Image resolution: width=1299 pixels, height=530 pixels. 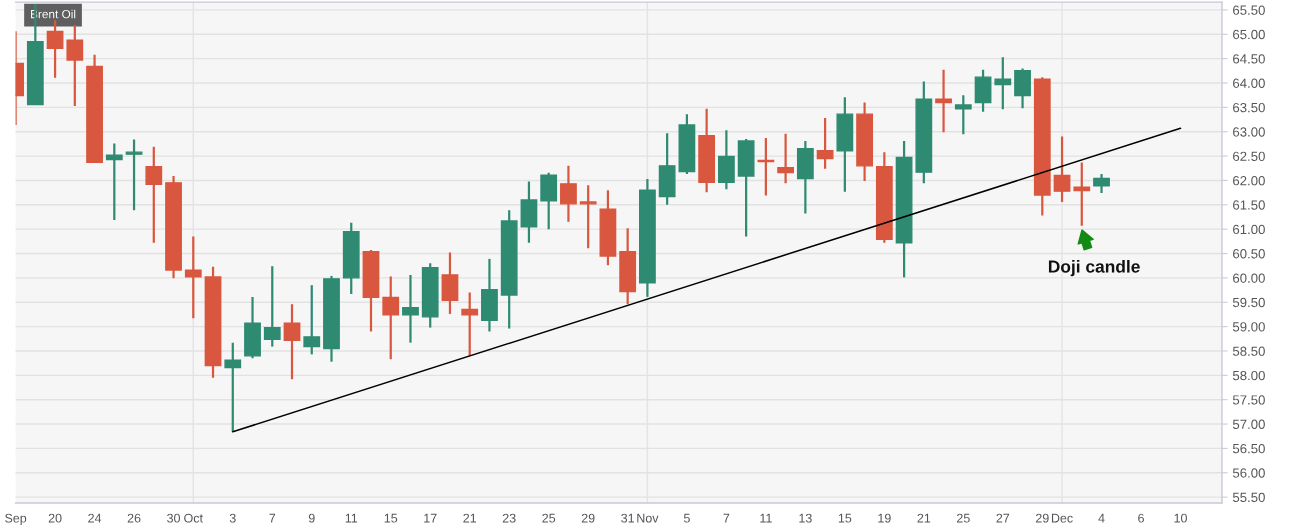 I want to click on x-tick-label: 19, so click(x=884, y=518).